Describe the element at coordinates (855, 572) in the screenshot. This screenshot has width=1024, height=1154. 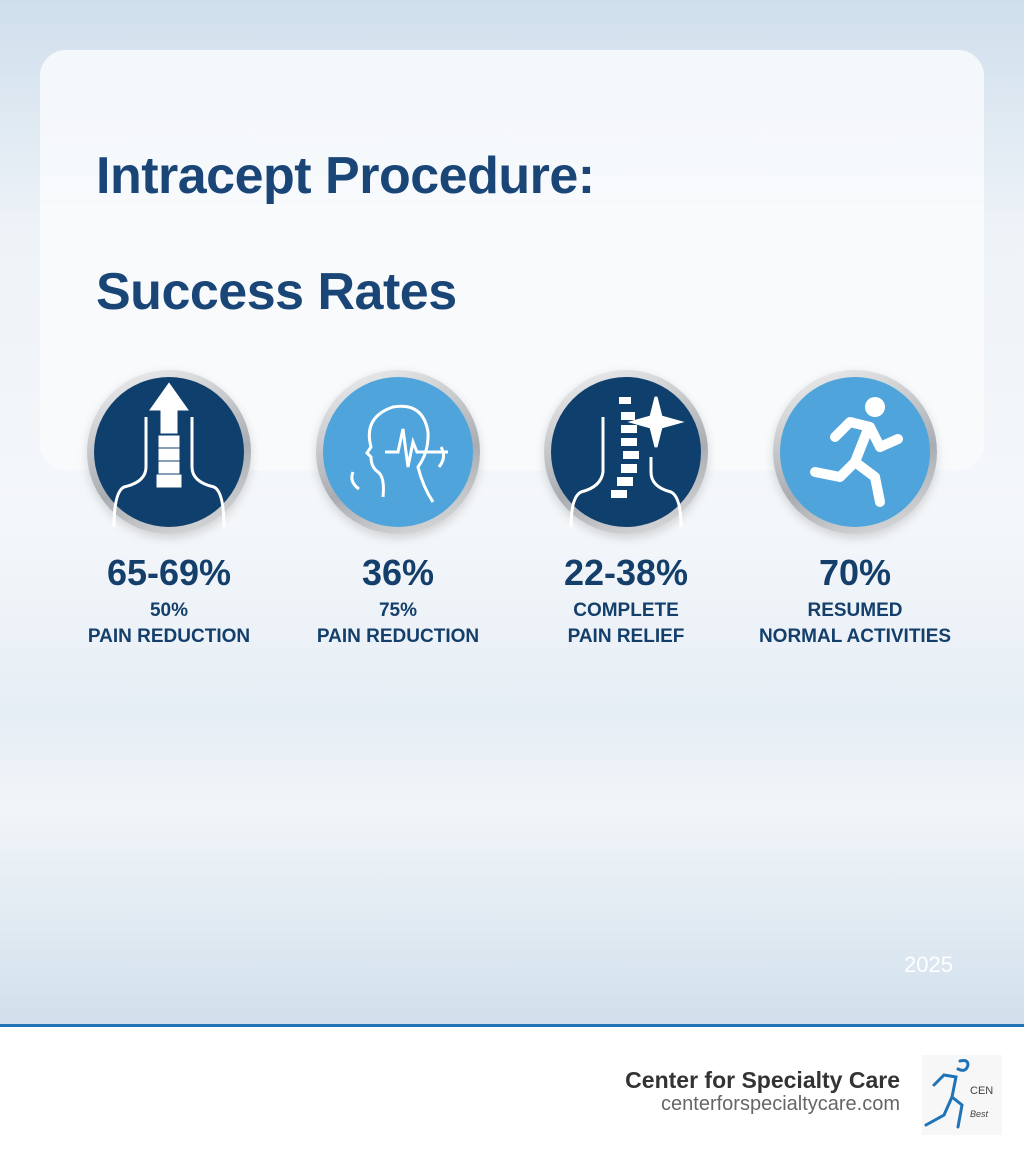
I see `stat-value: 70%` at that location.